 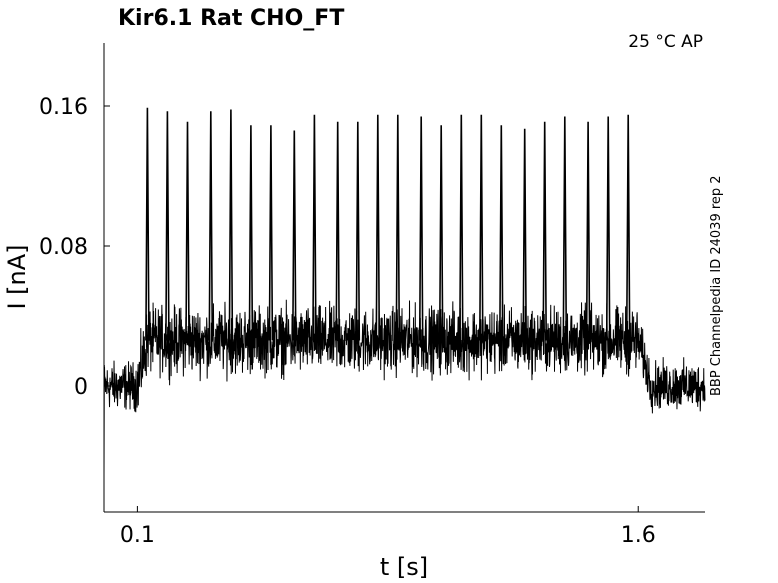 What do you see at coordinates (63, 247) in the screenshot?
I see `y-tick-label: 0.08` at bounding box center [63, 247].